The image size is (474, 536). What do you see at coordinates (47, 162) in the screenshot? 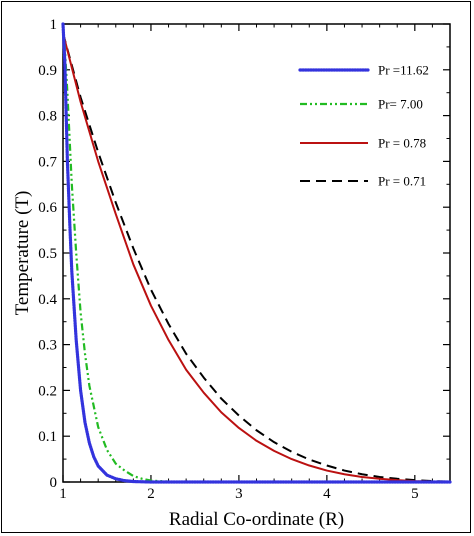
I see `y-tick-label: 0.7` at bounding box center [47, 162].